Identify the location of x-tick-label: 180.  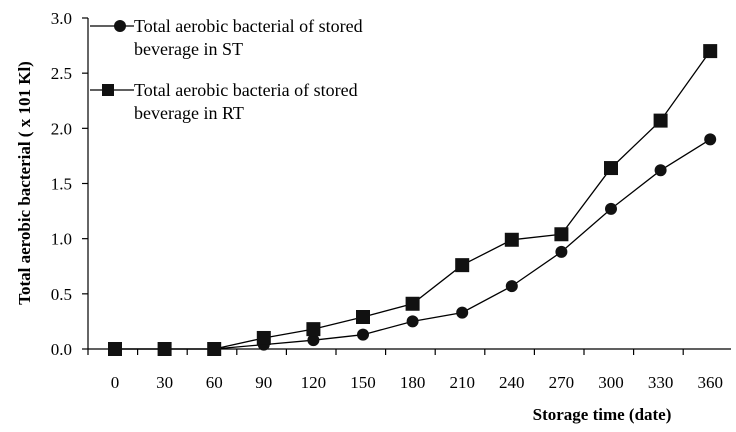
(413, 382).